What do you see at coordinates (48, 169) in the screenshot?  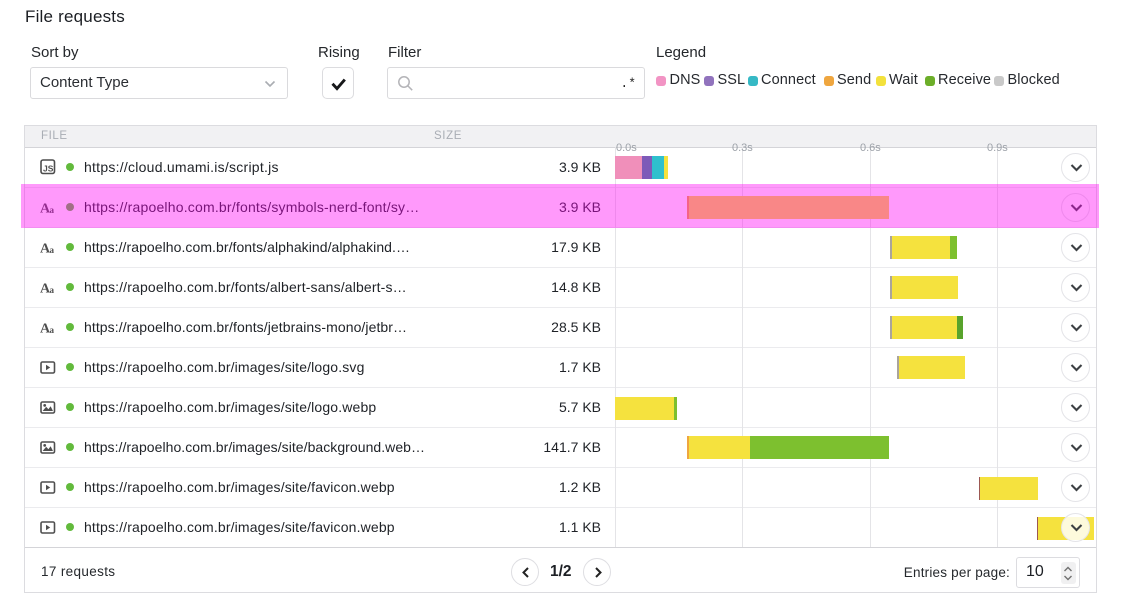 I see `svg-text: JS` at bounding box center [48, 169].